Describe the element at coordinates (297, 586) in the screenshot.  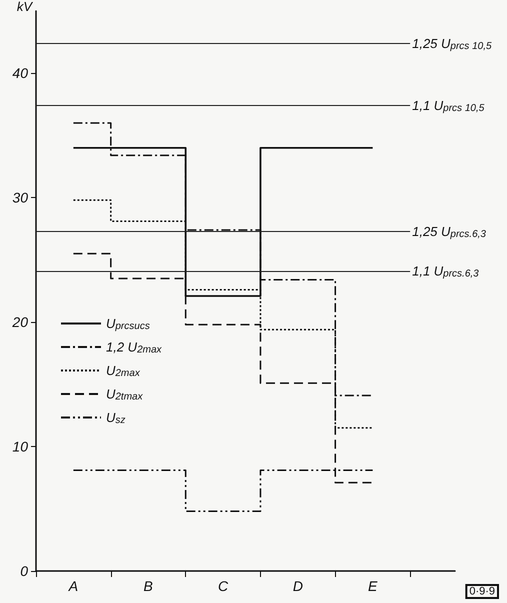
I see `x-tick-label: D` at that location.